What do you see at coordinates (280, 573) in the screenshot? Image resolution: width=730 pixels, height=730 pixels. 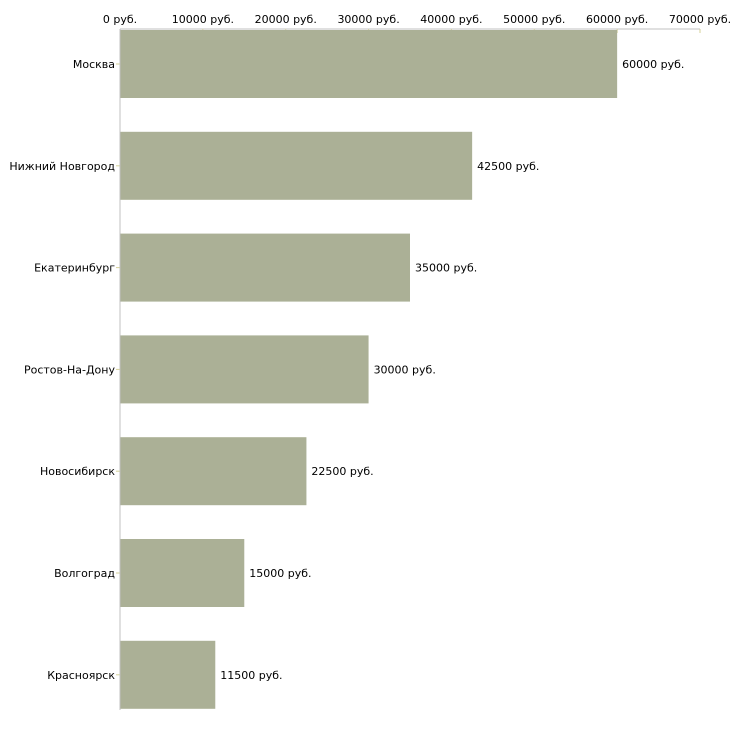 I see `data-label: 15000 руб.` at bounding box center [280, 573].